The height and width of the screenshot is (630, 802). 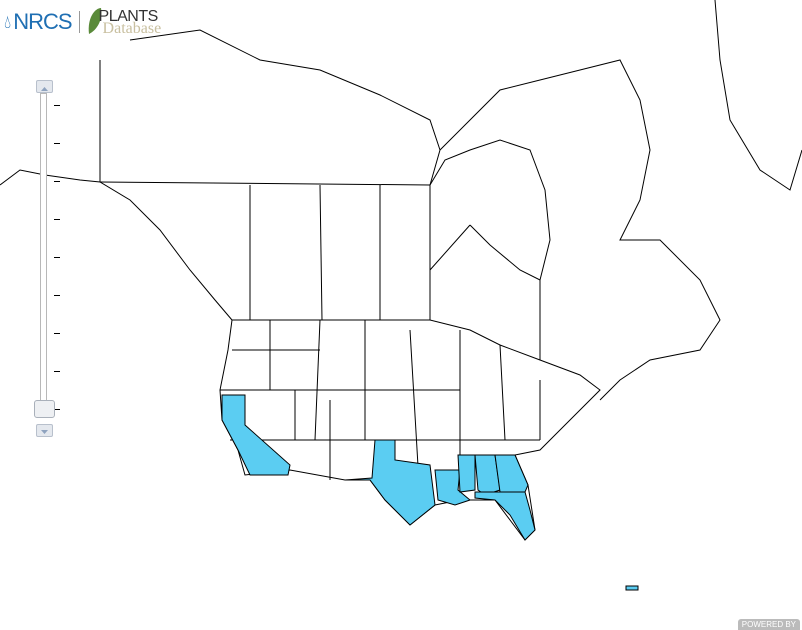 I want to click on powered-by-attribution: POWERED BY, so click(x=768, y=624).